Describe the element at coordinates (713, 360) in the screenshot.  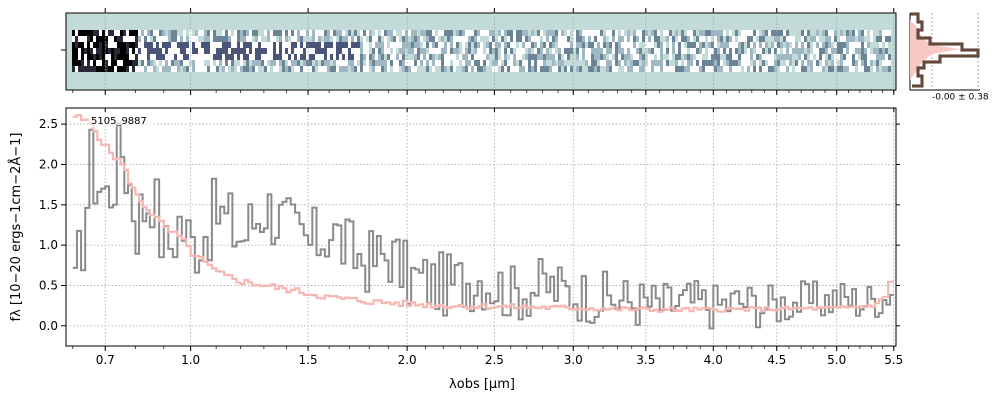
I see `x-tick-label: 4.0` at that location.